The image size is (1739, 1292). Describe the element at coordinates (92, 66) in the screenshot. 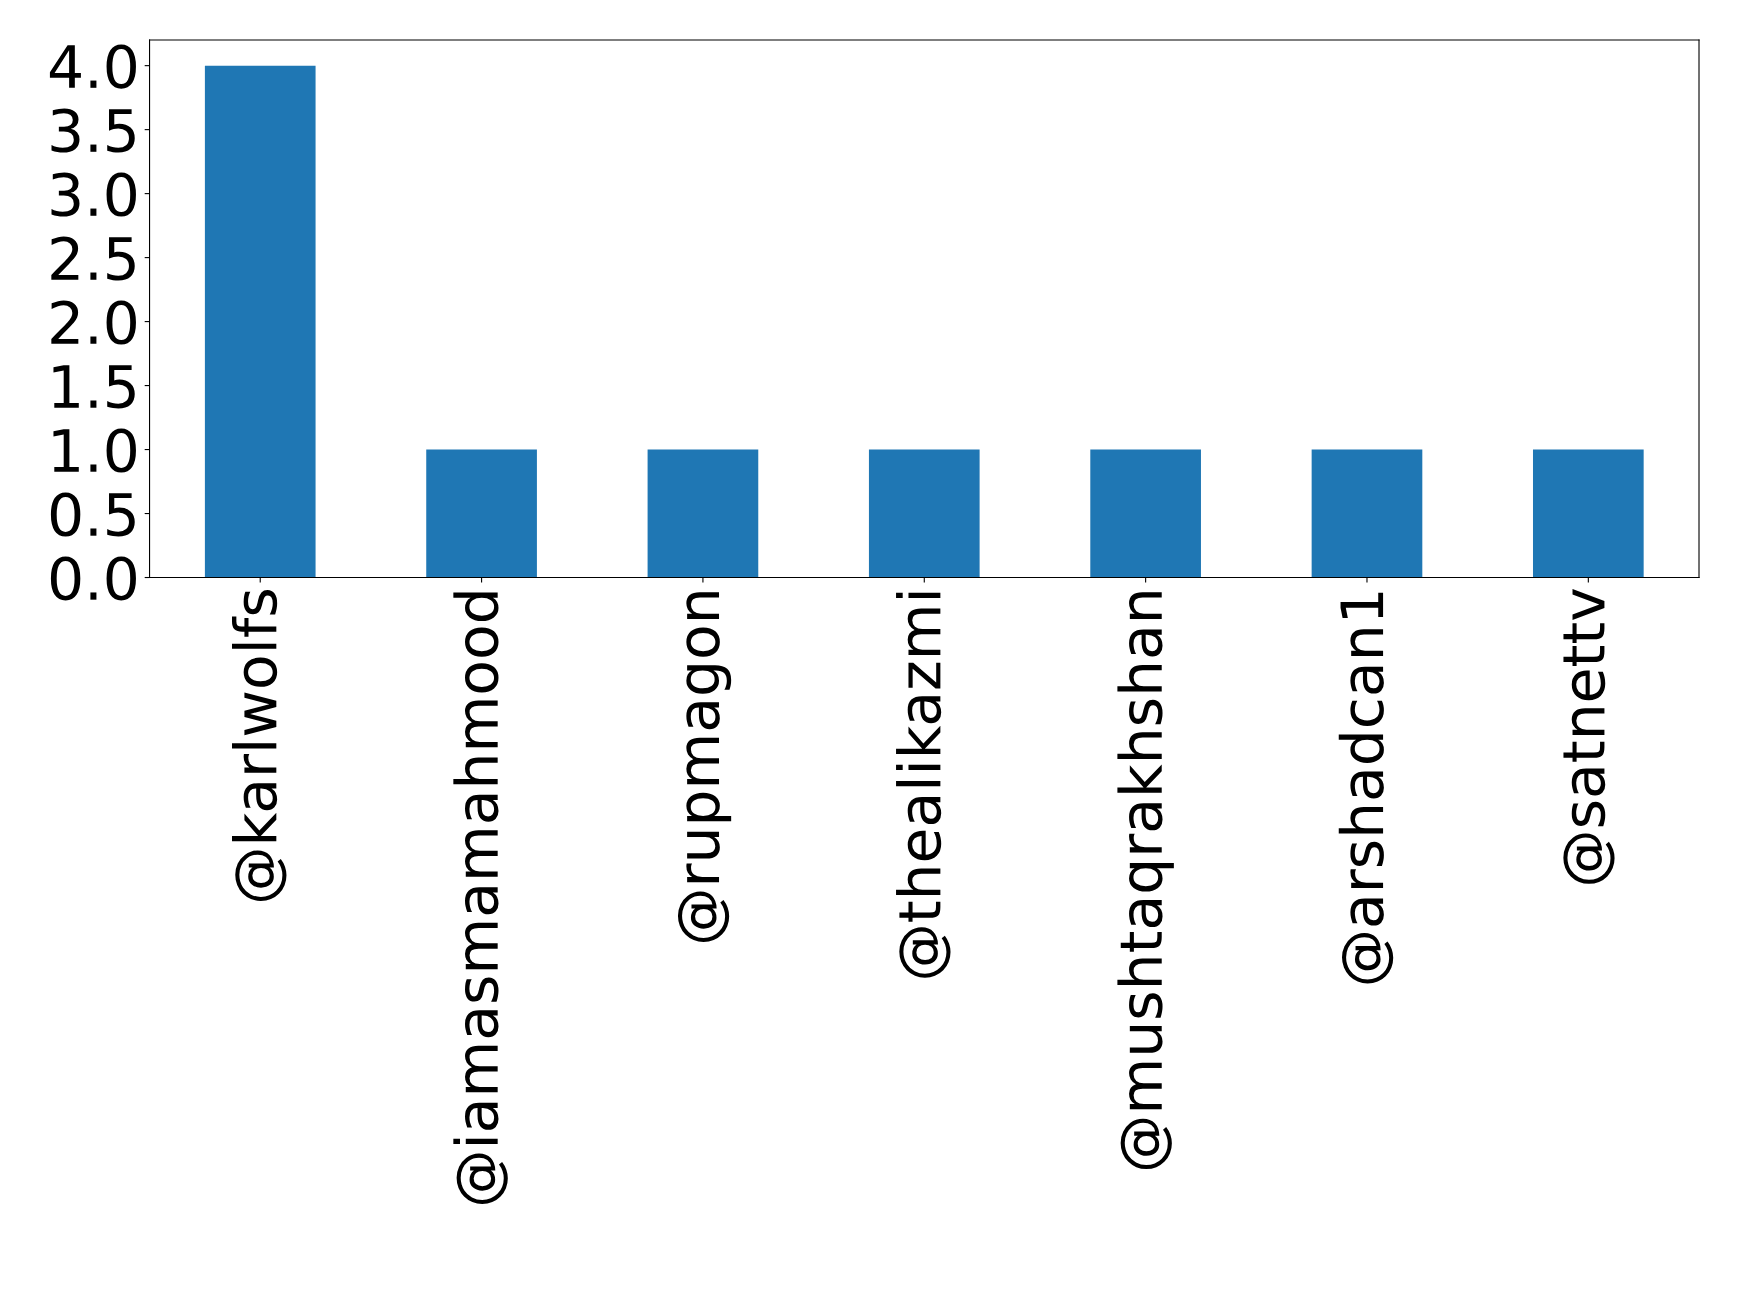

I see `y-tick-label: 4.0` at that location.